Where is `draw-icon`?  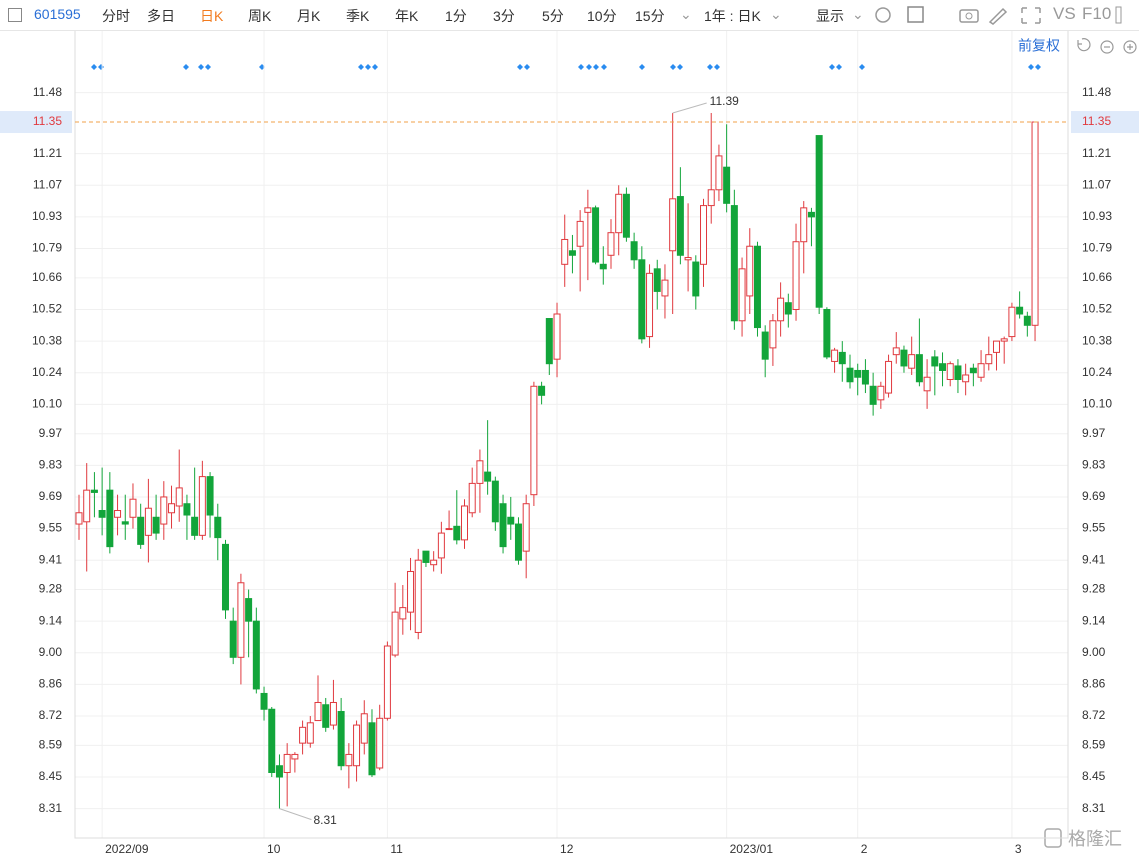
draw-icon is located at coordinates (998, 16).